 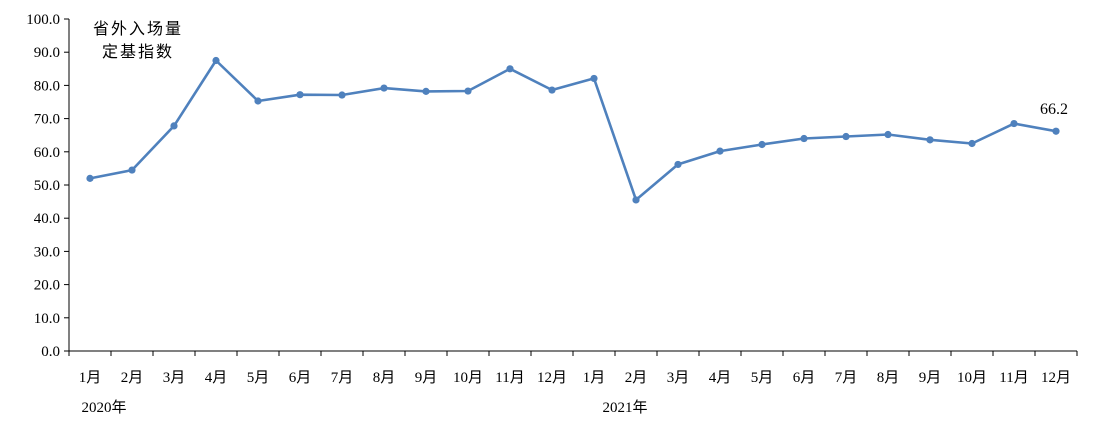 I want to click on year-label: 2021年, so click(x=624, y=407).